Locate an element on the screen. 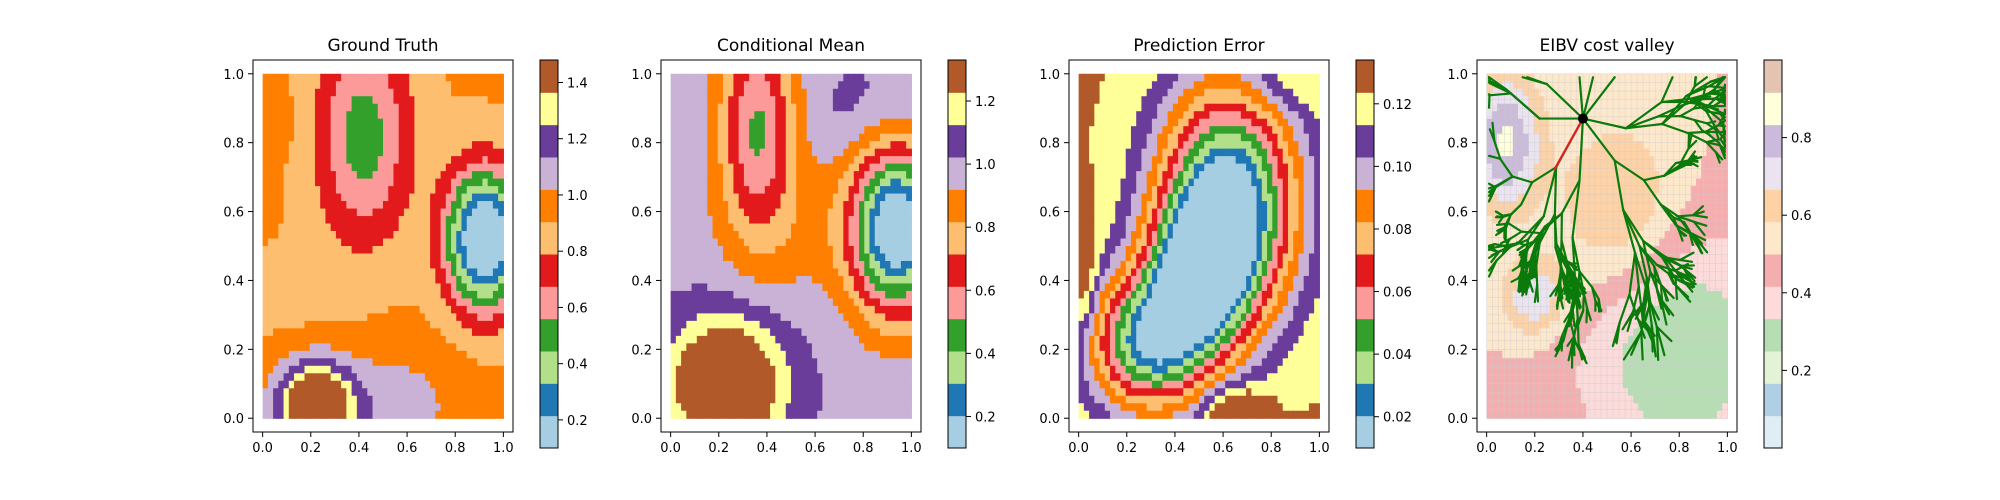 The height and width of the screenshot is (500, 2000). y-tick-label: 0.0 is located at coordinates (641, 419).